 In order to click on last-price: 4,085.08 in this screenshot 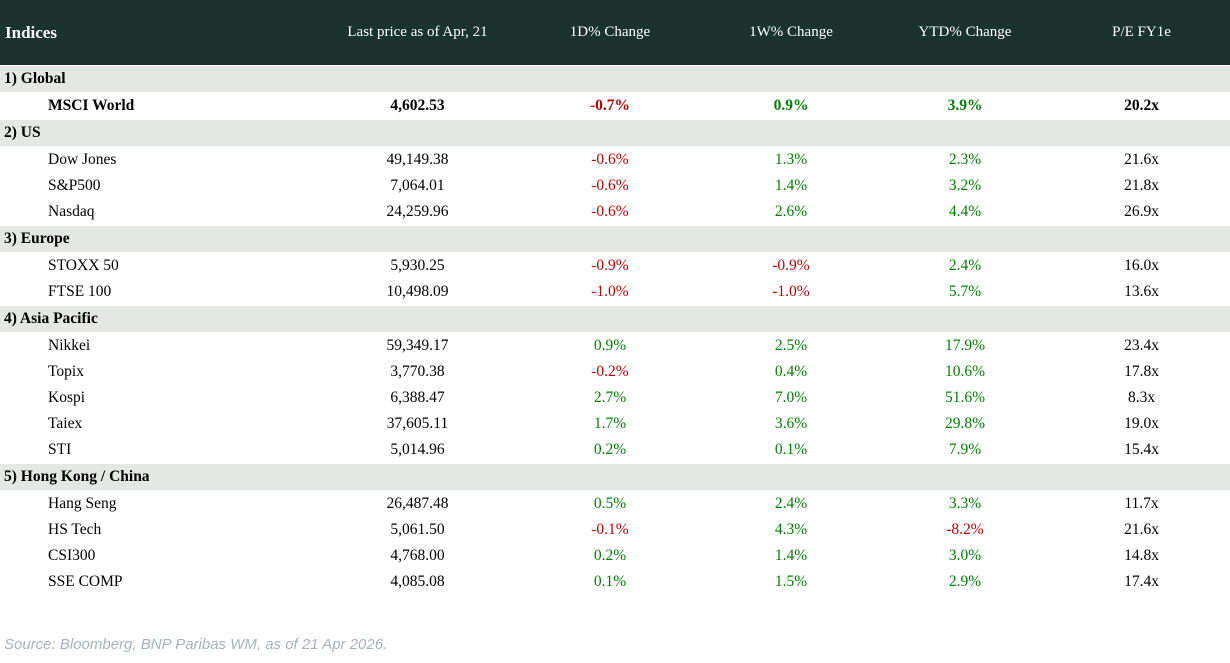, I will do `click(417, 582)`.